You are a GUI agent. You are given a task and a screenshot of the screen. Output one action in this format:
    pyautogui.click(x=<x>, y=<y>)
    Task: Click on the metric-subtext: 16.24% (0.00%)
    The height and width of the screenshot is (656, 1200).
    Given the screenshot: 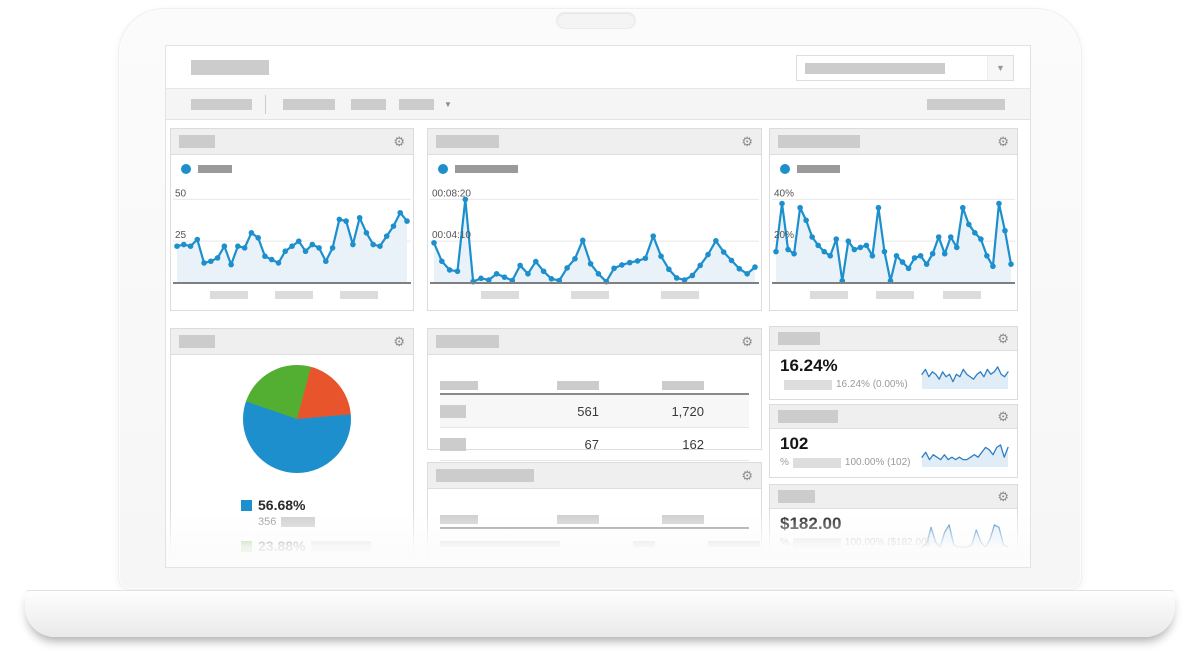 What is the action you would take?
    pyautogui.click(x=844, y=384)
    